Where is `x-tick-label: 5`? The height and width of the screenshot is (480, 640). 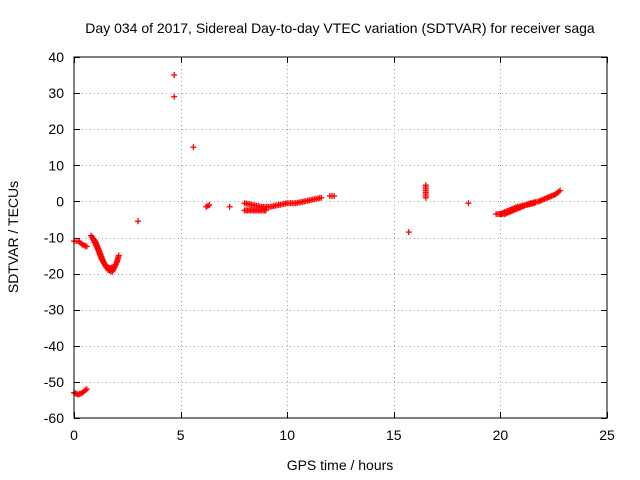
x-tick-label: 5 is located at coordinates (181, 435).